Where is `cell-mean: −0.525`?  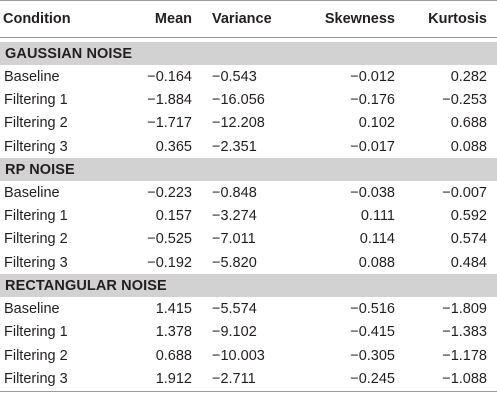 cell-mean: −0.525 is located at coordinates (169, 239).